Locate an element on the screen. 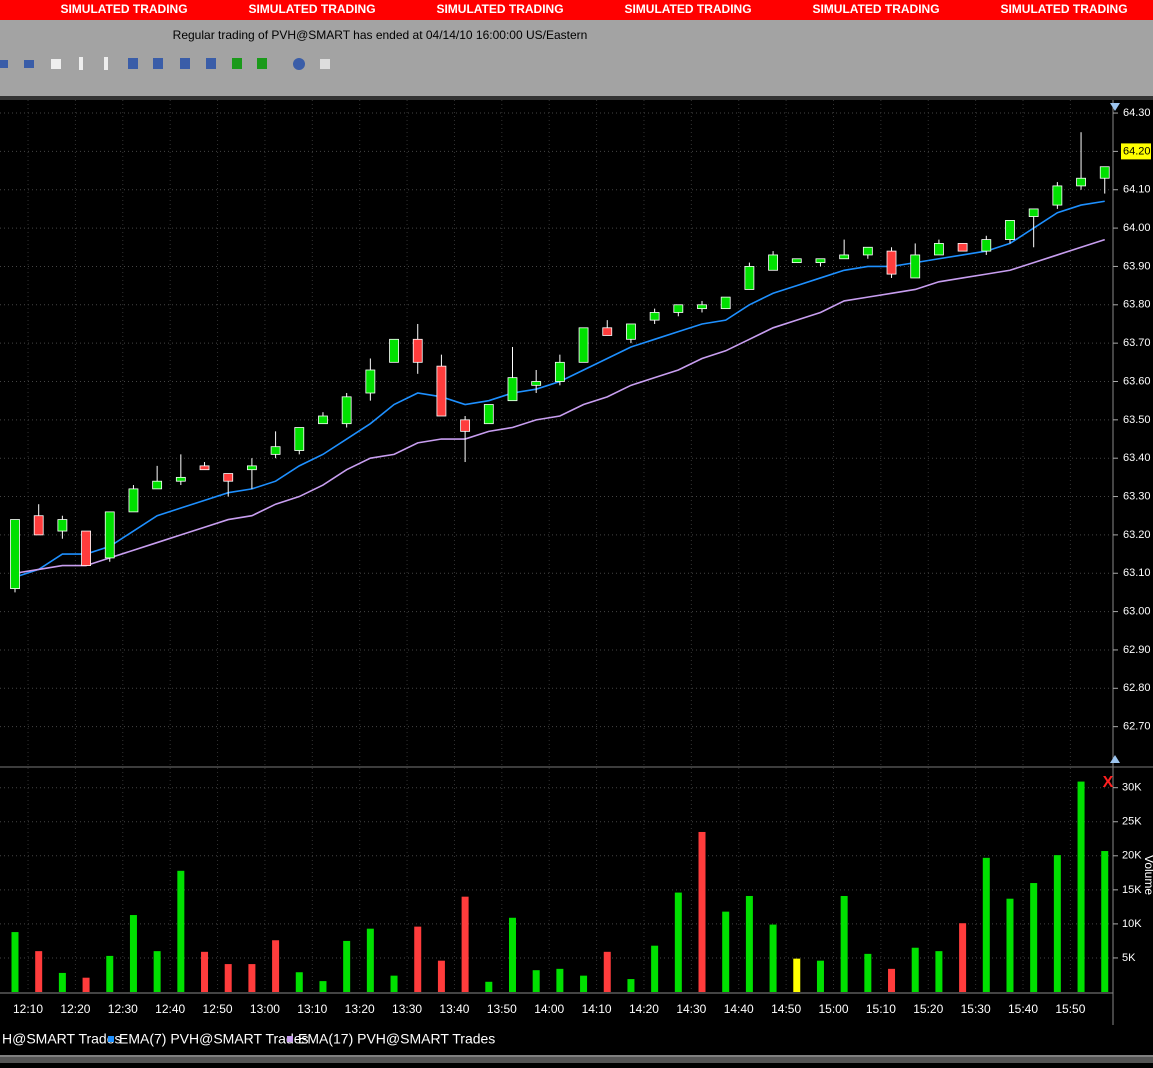 This screenshot has width=1153, height=1068. banner is located at coordinates (576, 10).